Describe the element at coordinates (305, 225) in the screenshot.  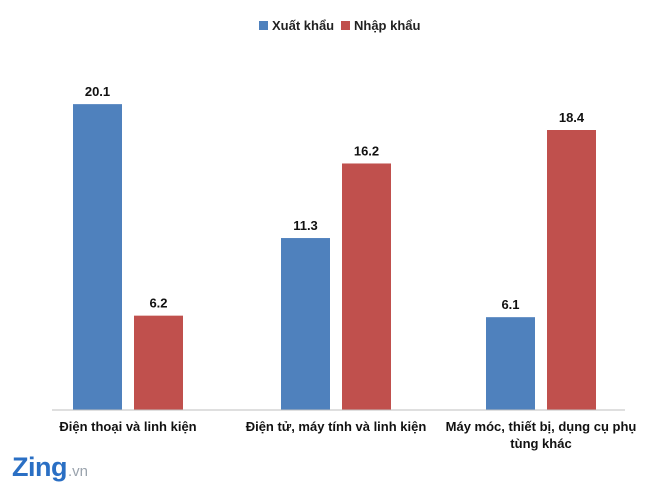
I see `data-label-export-1: 11.3` at that location.